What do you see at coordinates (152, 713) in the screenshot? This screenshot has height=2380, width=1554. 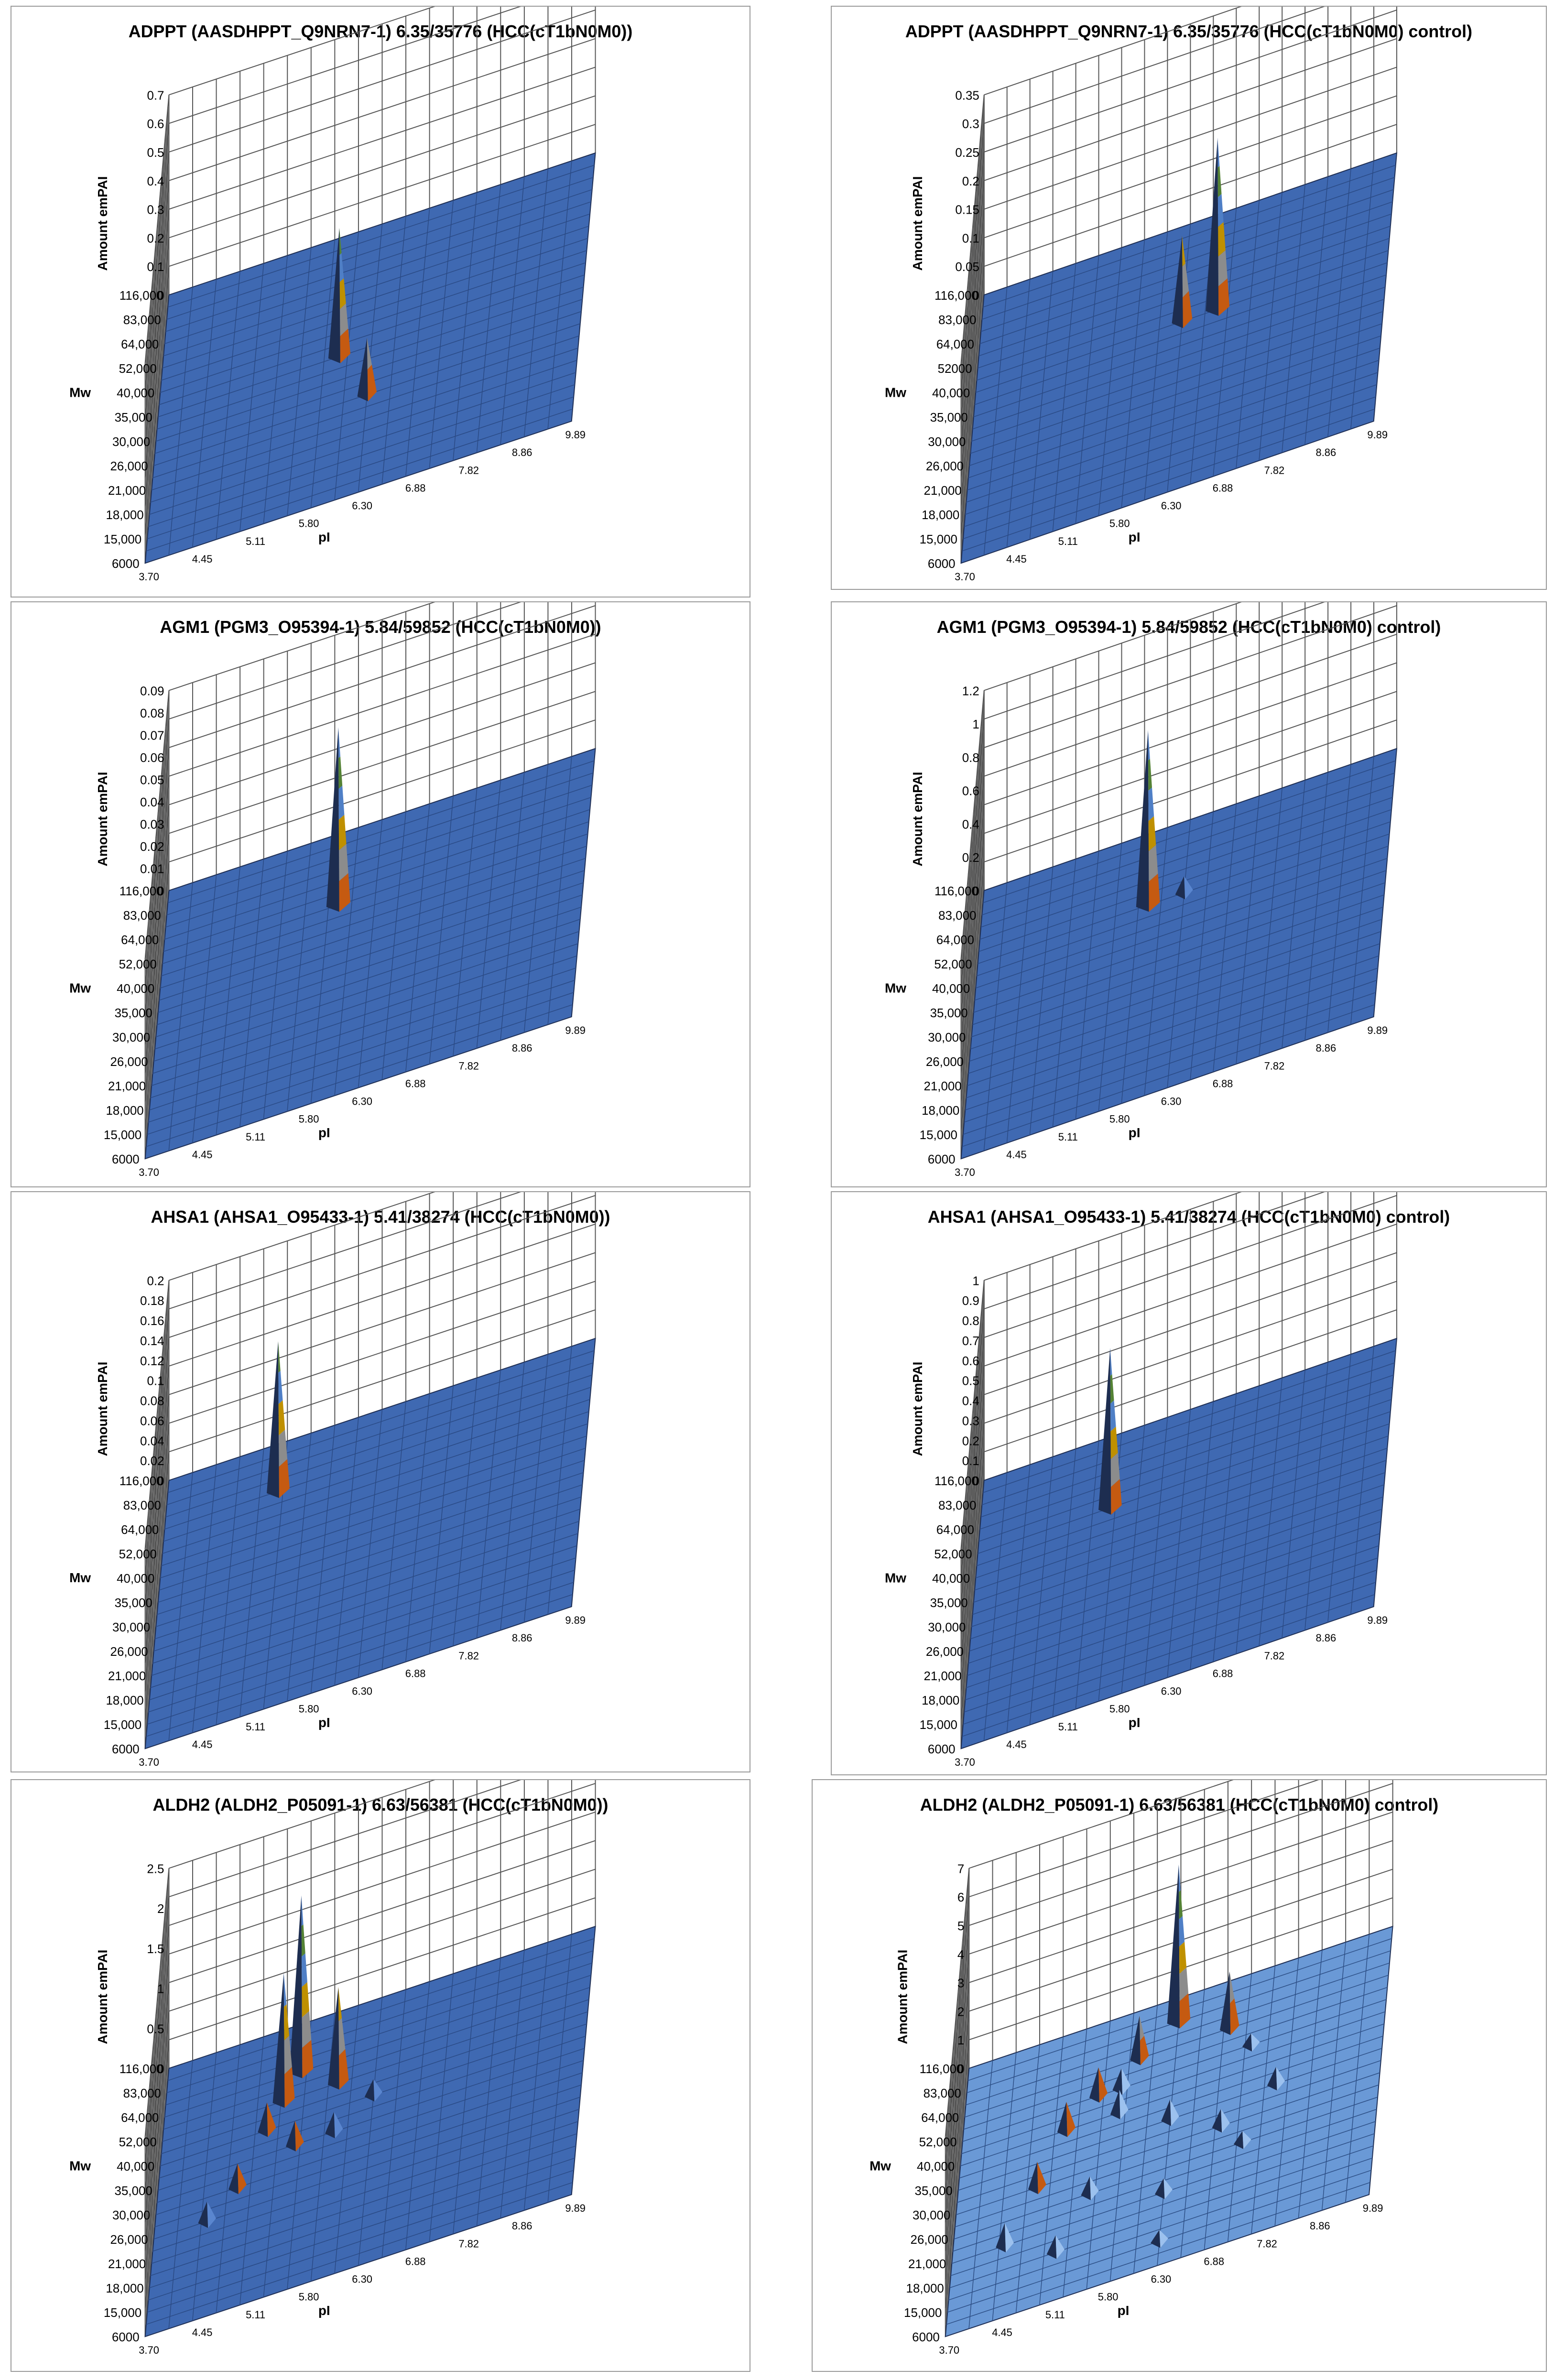 I see `z-tick-label: 0.08` at bounding box center [152, 713].